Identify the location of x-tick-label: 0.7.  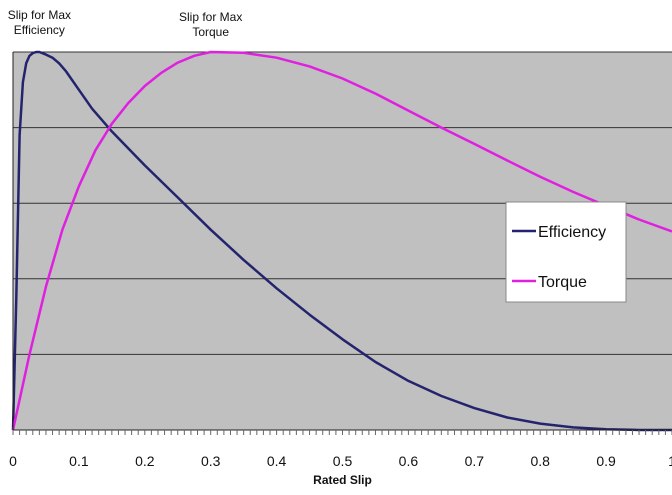
(475, 461).